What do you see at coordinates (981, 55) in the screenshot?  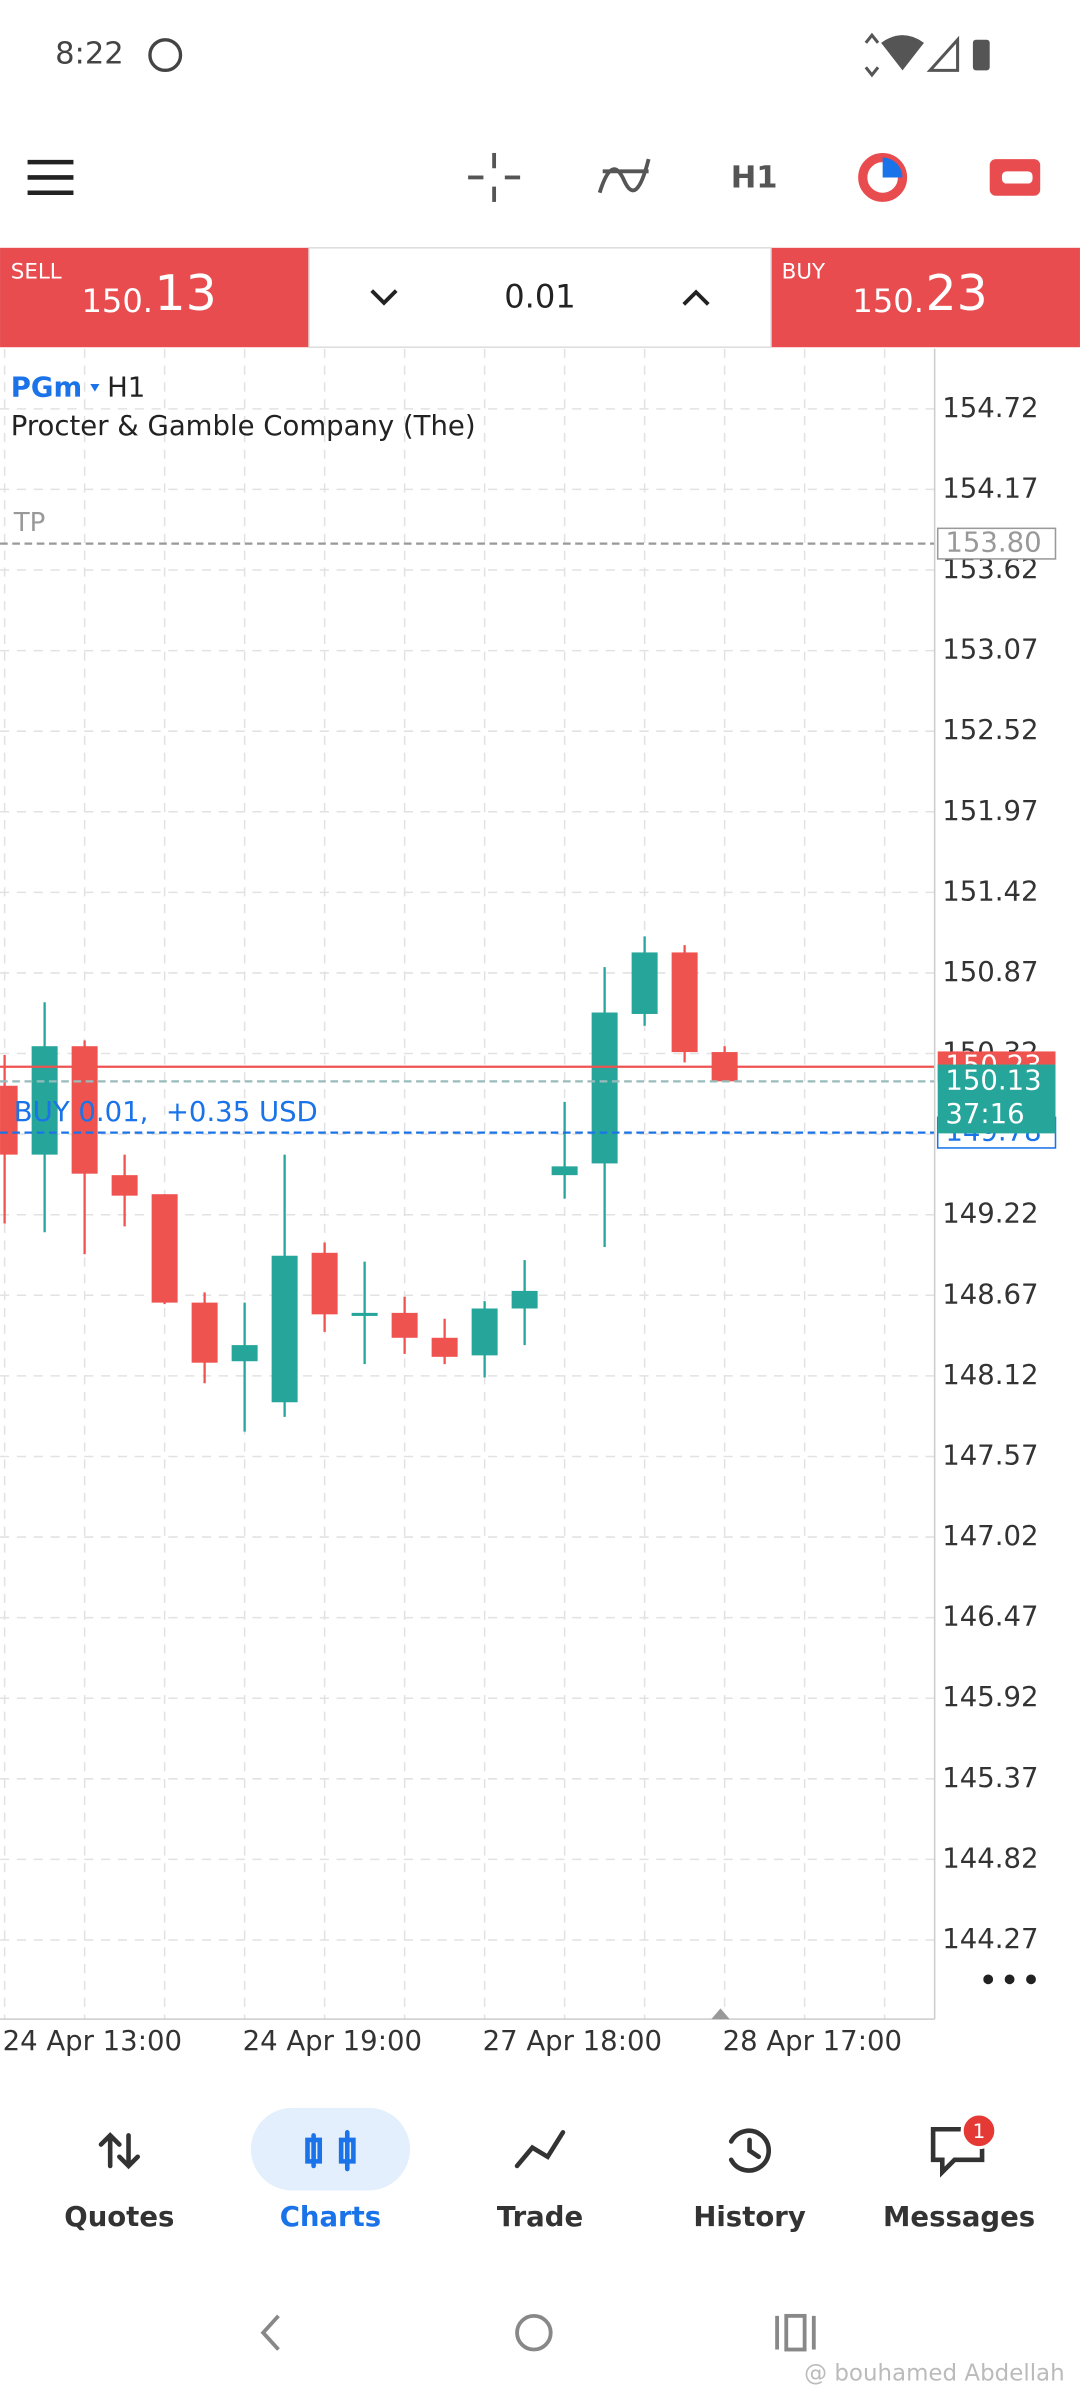 I see `battery-icon` at bounding box center [981, 55].